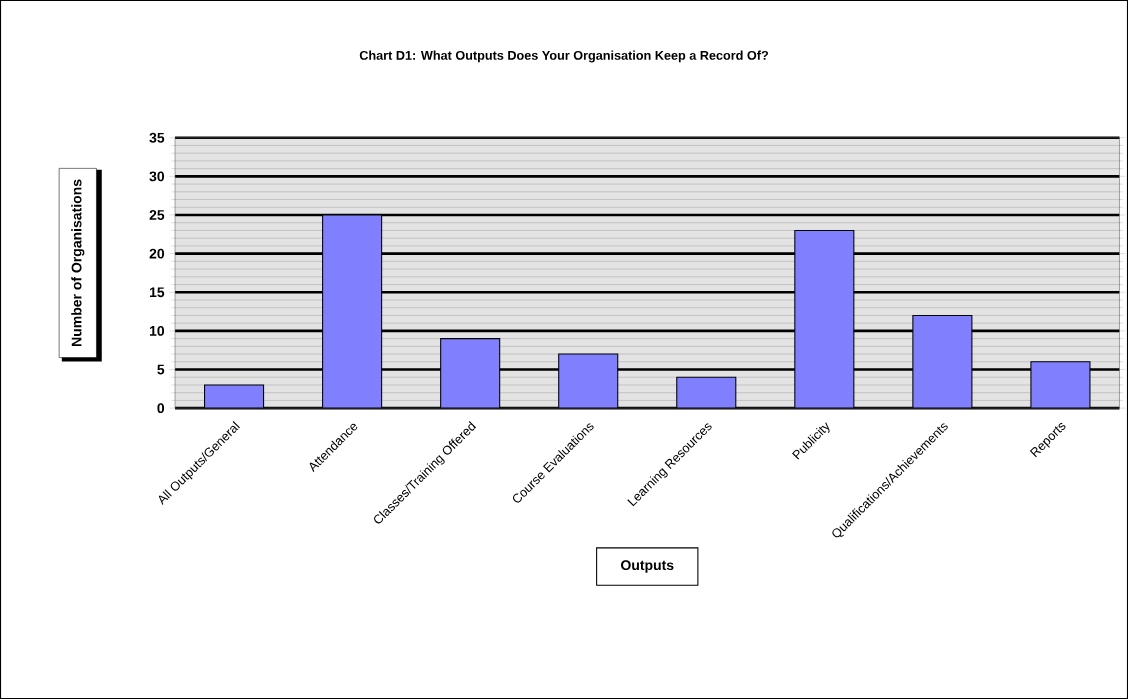  What do you see at coordinates (157, 215) in the screenshot?
I see `y-tick-label: 25` at bounding box center [157, 215].